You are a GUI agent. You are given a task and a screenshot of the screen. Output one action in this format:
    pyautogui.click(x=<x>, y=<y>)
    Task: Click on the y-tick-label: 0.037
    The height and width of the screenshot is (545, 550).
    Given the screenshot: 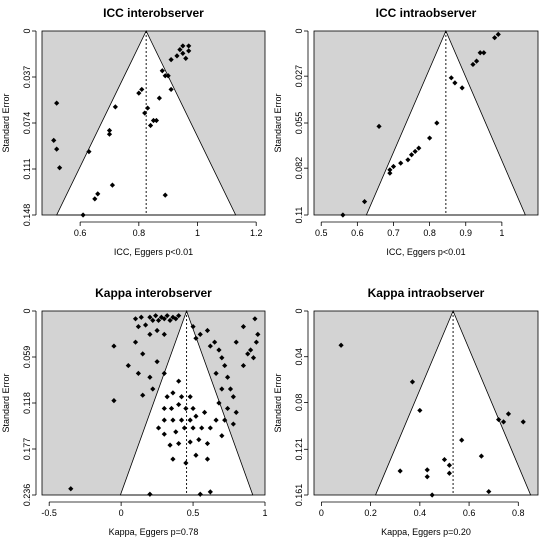 What is the action you would take?
    pyautogui.click(x=27, y=77)
    